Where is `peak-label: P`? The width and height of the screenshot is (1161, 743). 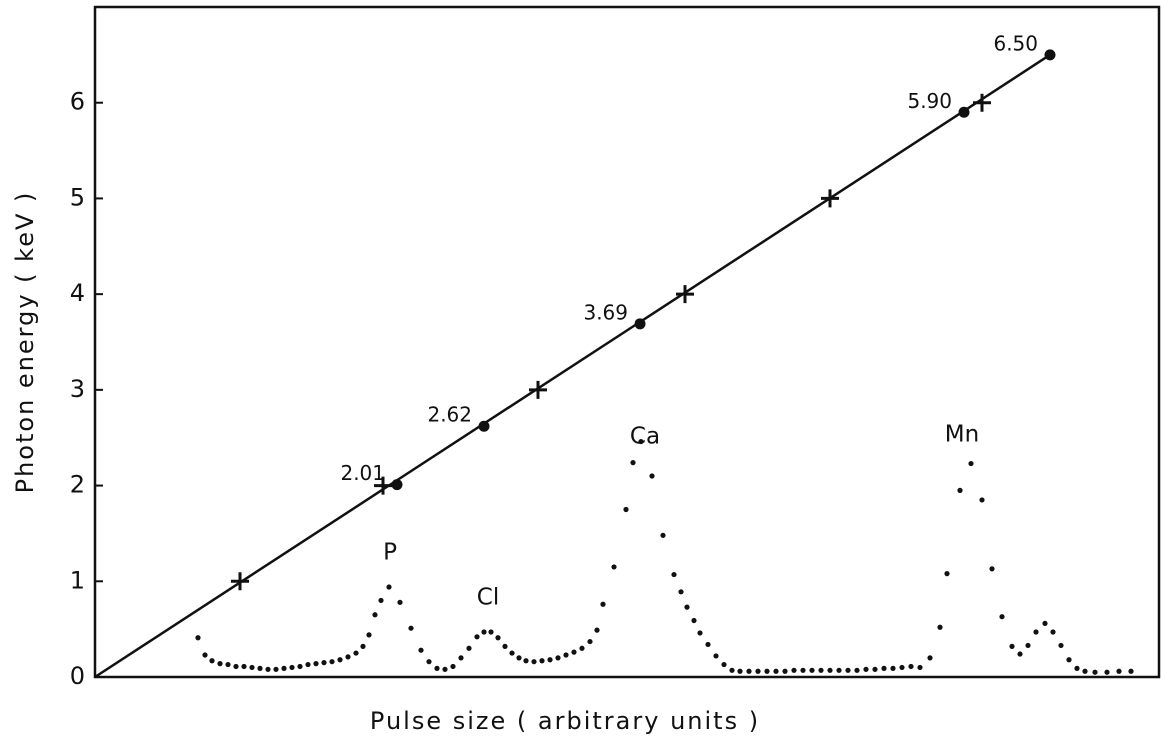
peak-label: P is located at coordinates (390, 553).